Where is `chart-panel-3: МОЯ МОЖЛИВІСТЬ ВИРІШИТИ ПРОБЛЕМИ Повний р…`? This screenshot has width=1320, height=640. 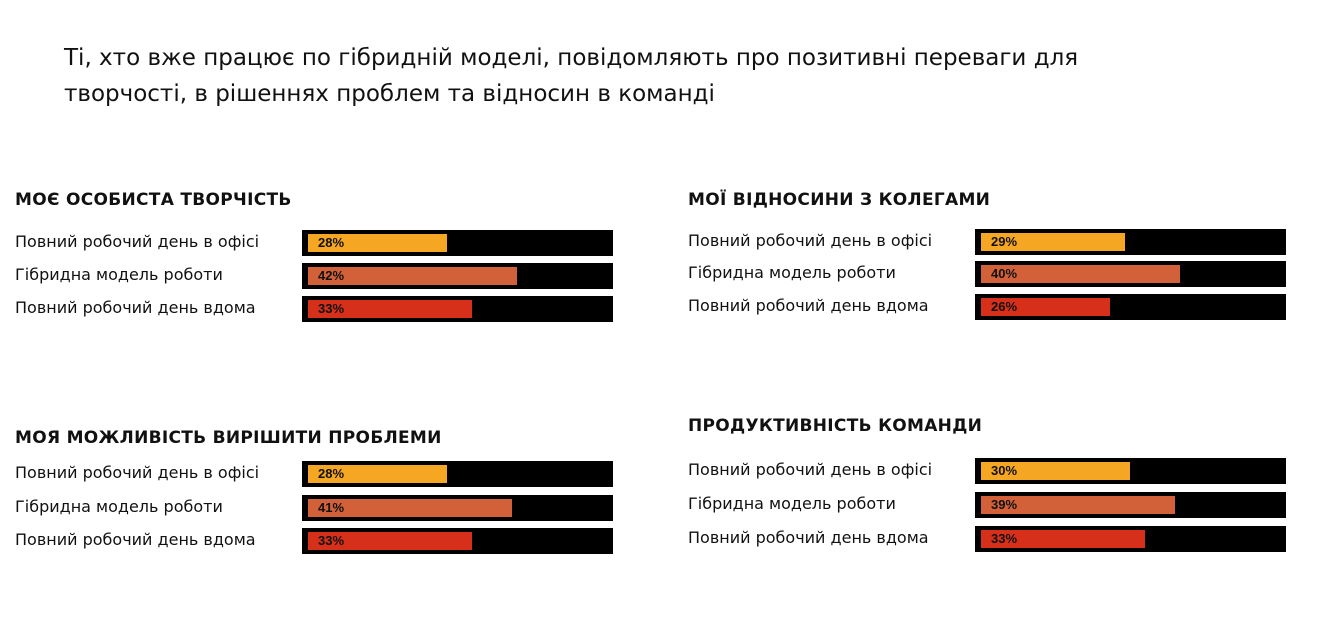
chart-panel-3: МОЯ МОЖЛИВІСТЬ ВИРІШИТИ ПРОБЛЕМИ Повний р… is located at coordinates (325, 503).